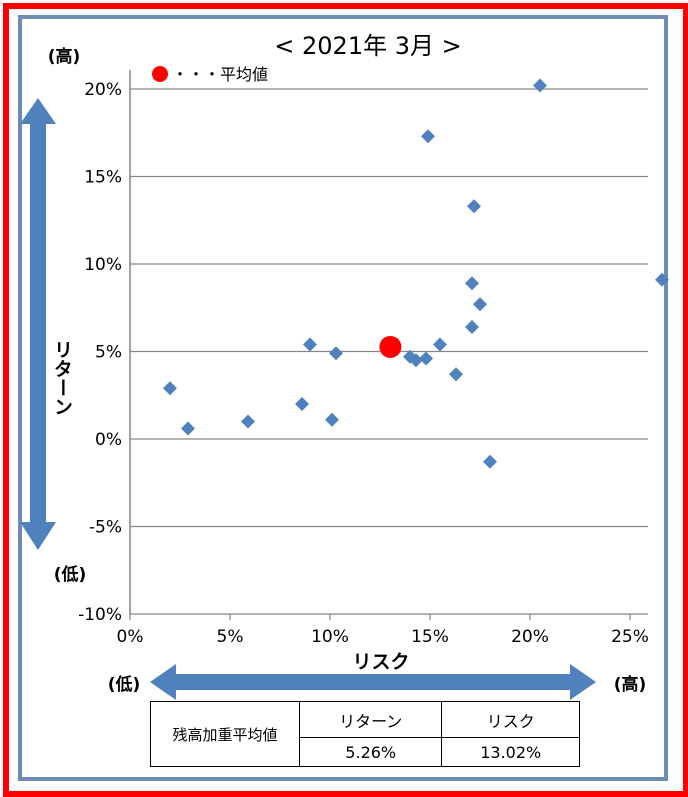  What do you see at coordinates (430, 637) in the screenshot?
I see `x-tick-label: 15%` at bounding box center [430, 637].